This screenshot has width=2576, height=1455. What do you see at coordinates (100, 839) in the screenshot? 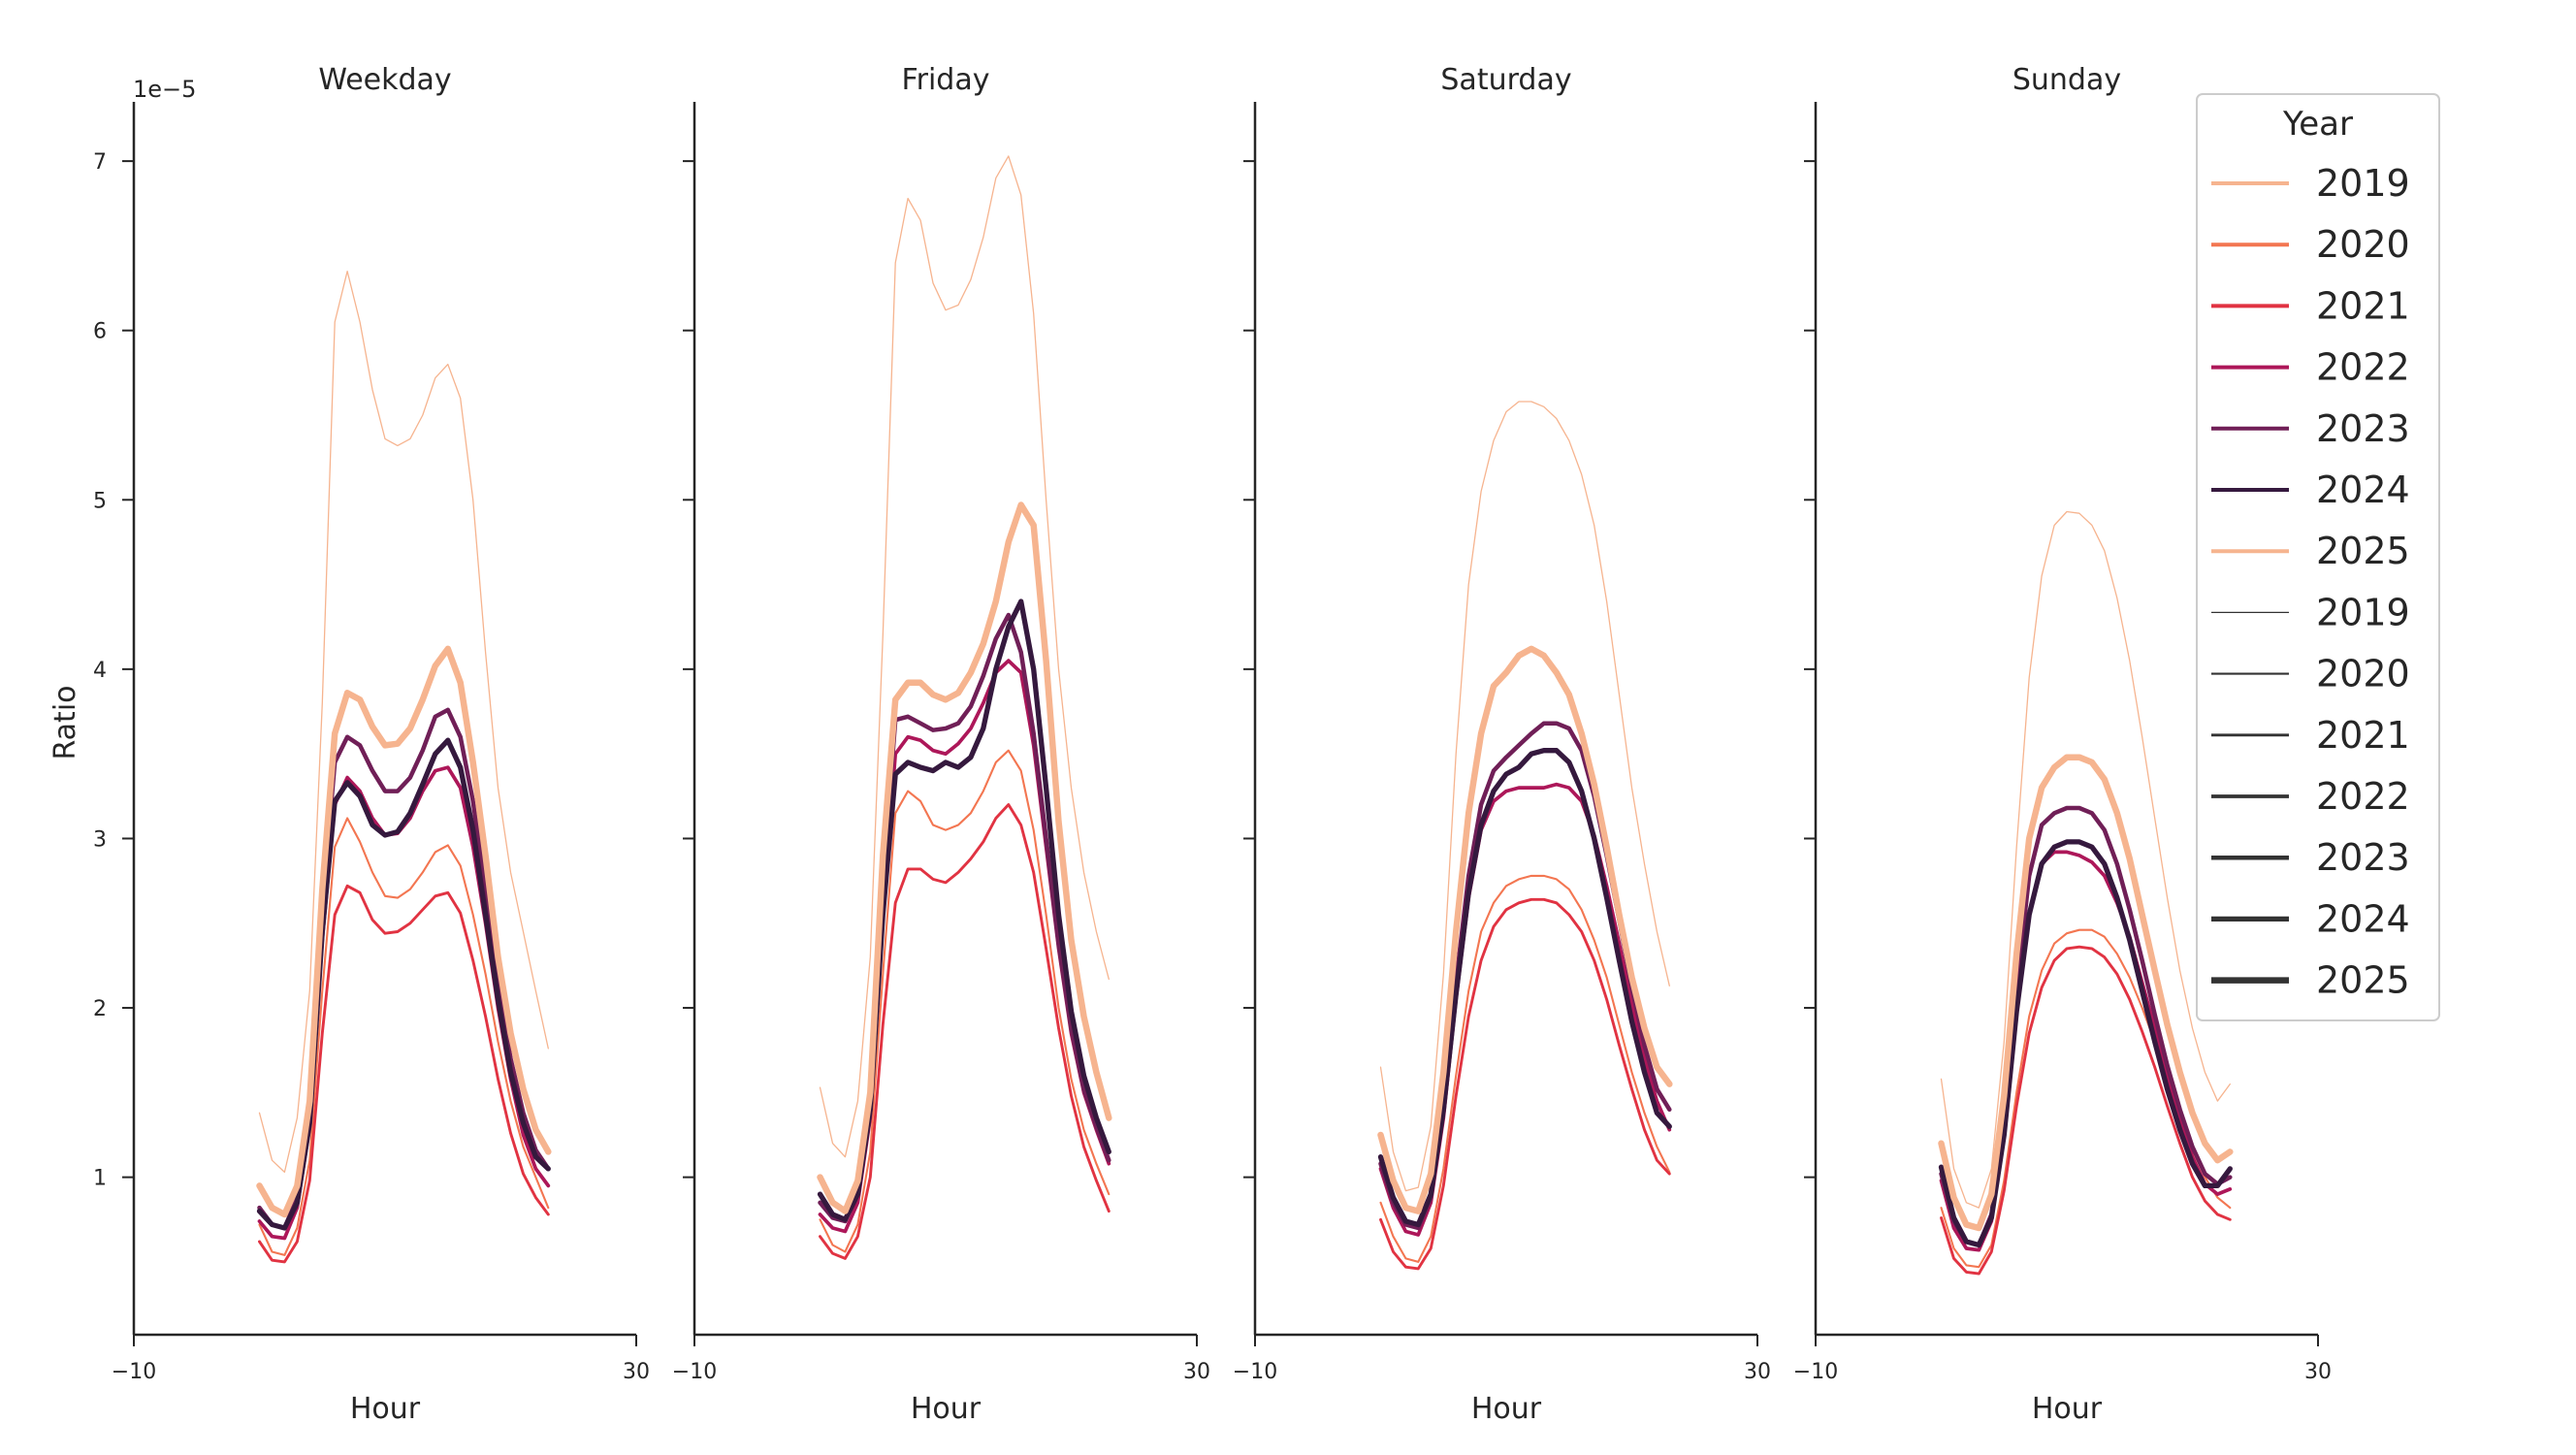
I see `y-tick-label: 3` at bounding box center [100, 839].